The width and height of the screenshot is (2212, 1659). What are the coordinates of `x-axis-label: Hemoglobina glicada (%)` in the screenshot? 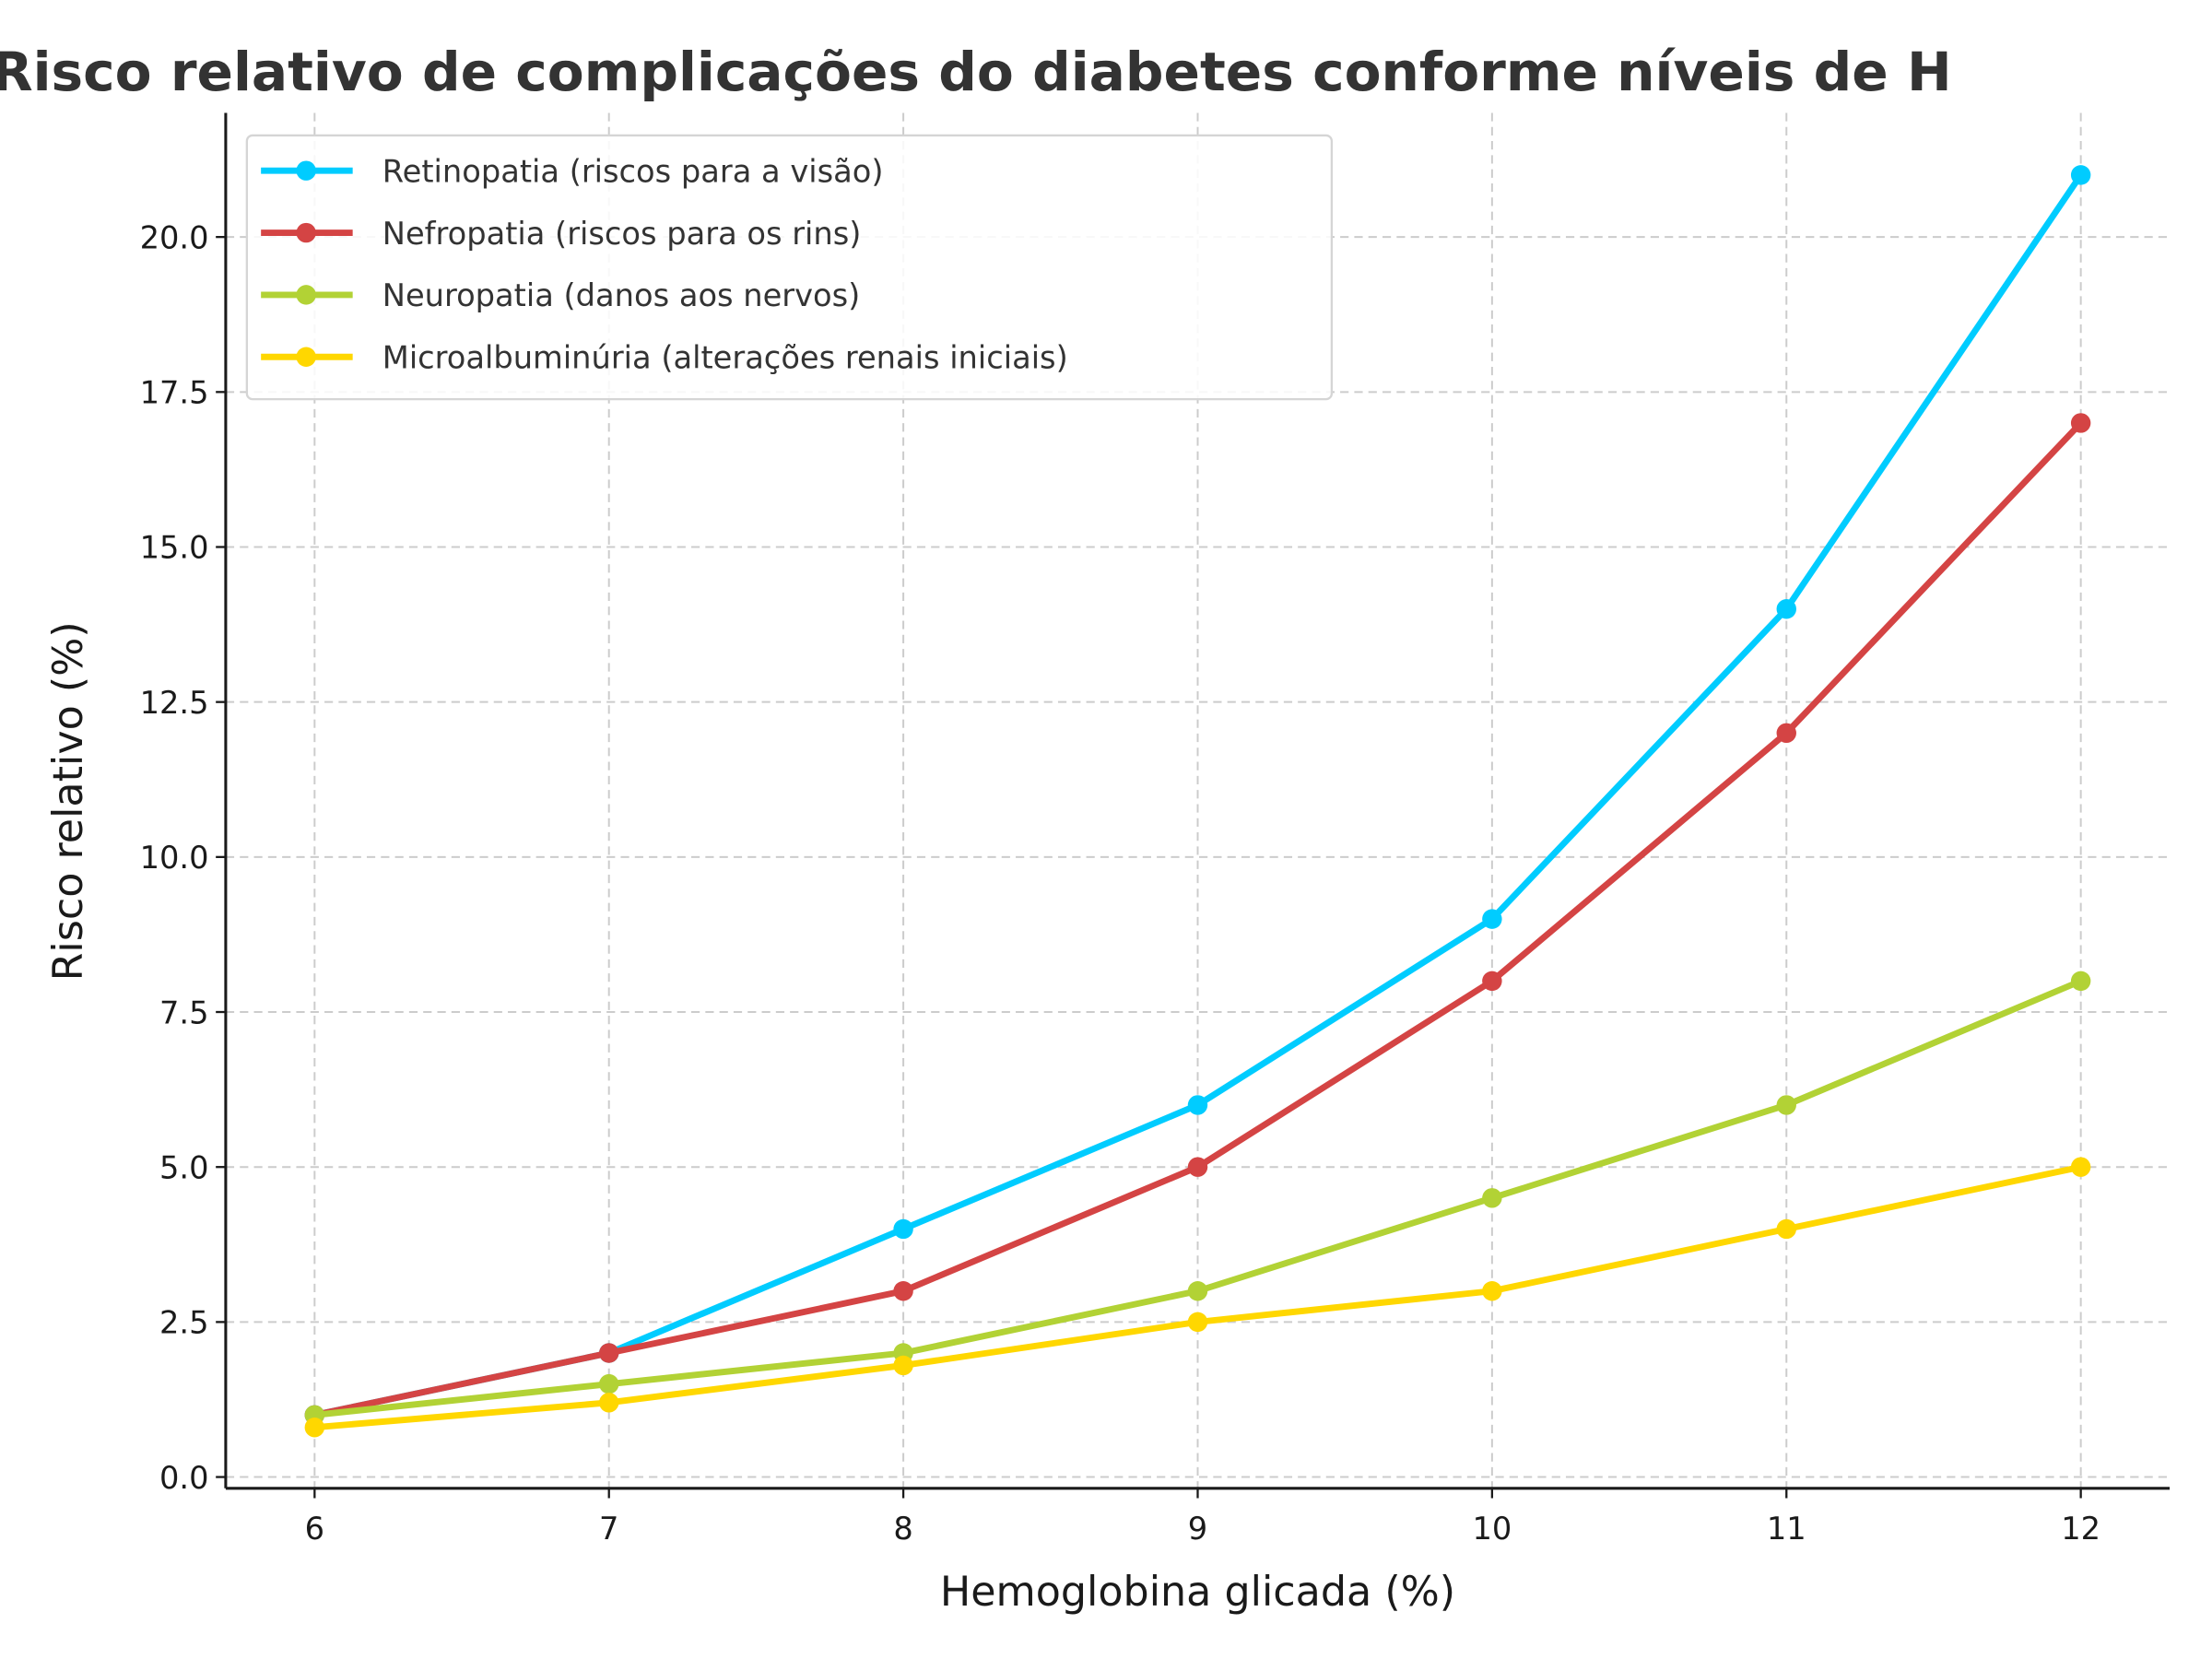 It's located at (1197, 1592).